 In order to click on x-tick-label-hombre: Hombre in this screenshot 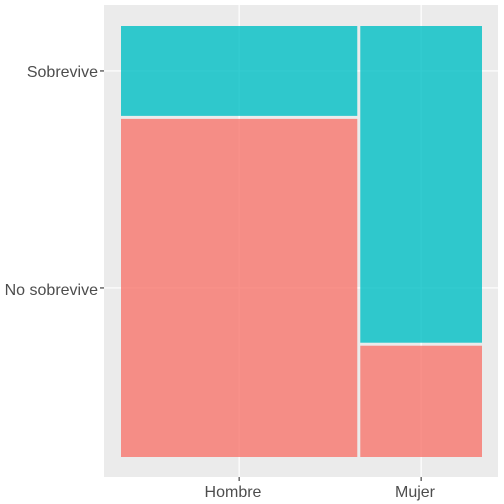, I will do `click(233, 492)`.